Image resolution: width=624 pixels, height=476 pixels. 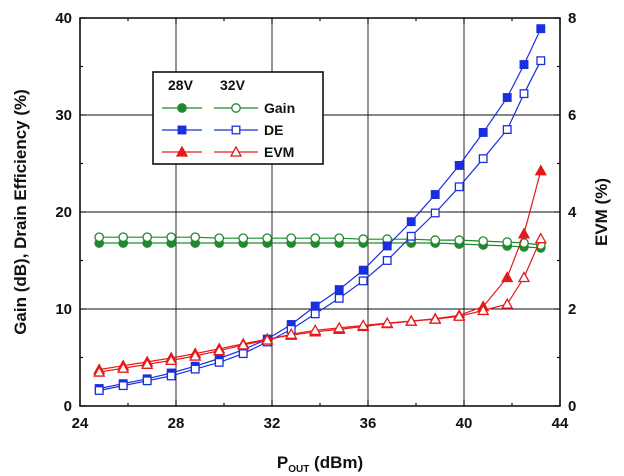 What do you see at coordinates (63, 212) in the screenshot?
I see `y-left-tick-label: 20` at bounding box center [63, 212].